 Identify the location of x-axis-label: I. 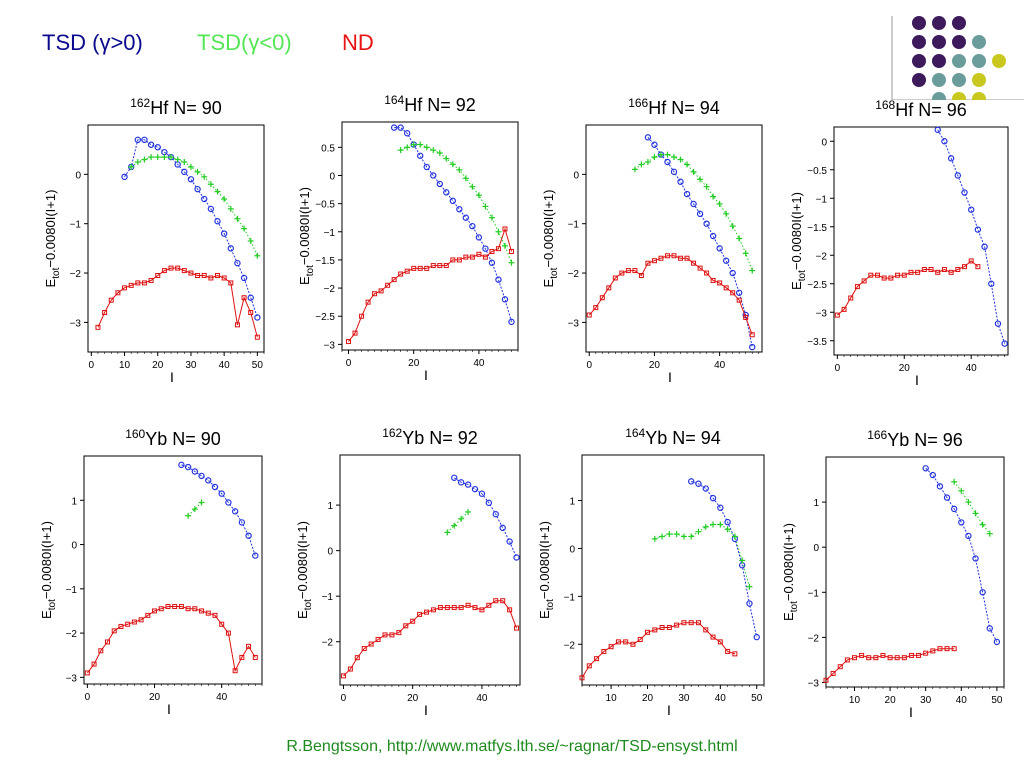
(169, 709).